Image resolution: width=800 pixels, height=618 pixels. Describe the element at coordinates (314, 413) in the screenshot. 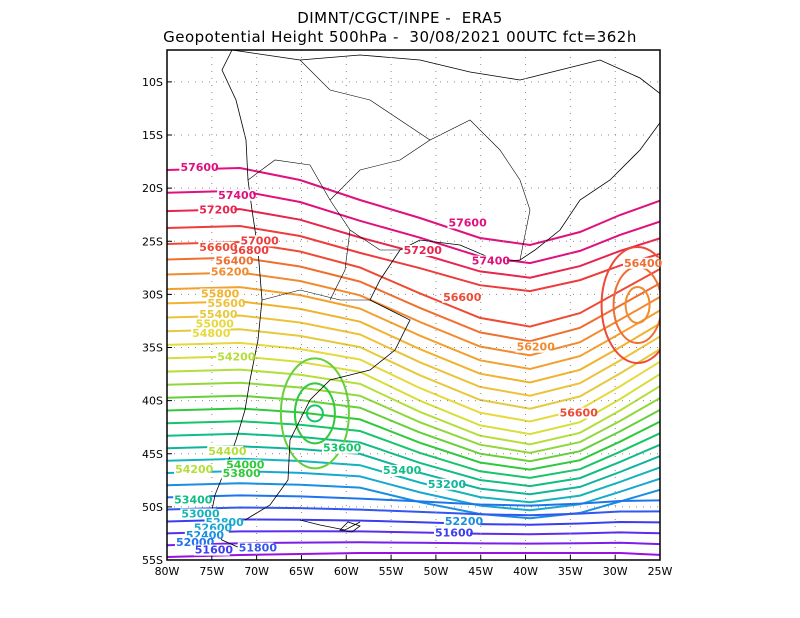

I see `contour-closed-low` at that location.